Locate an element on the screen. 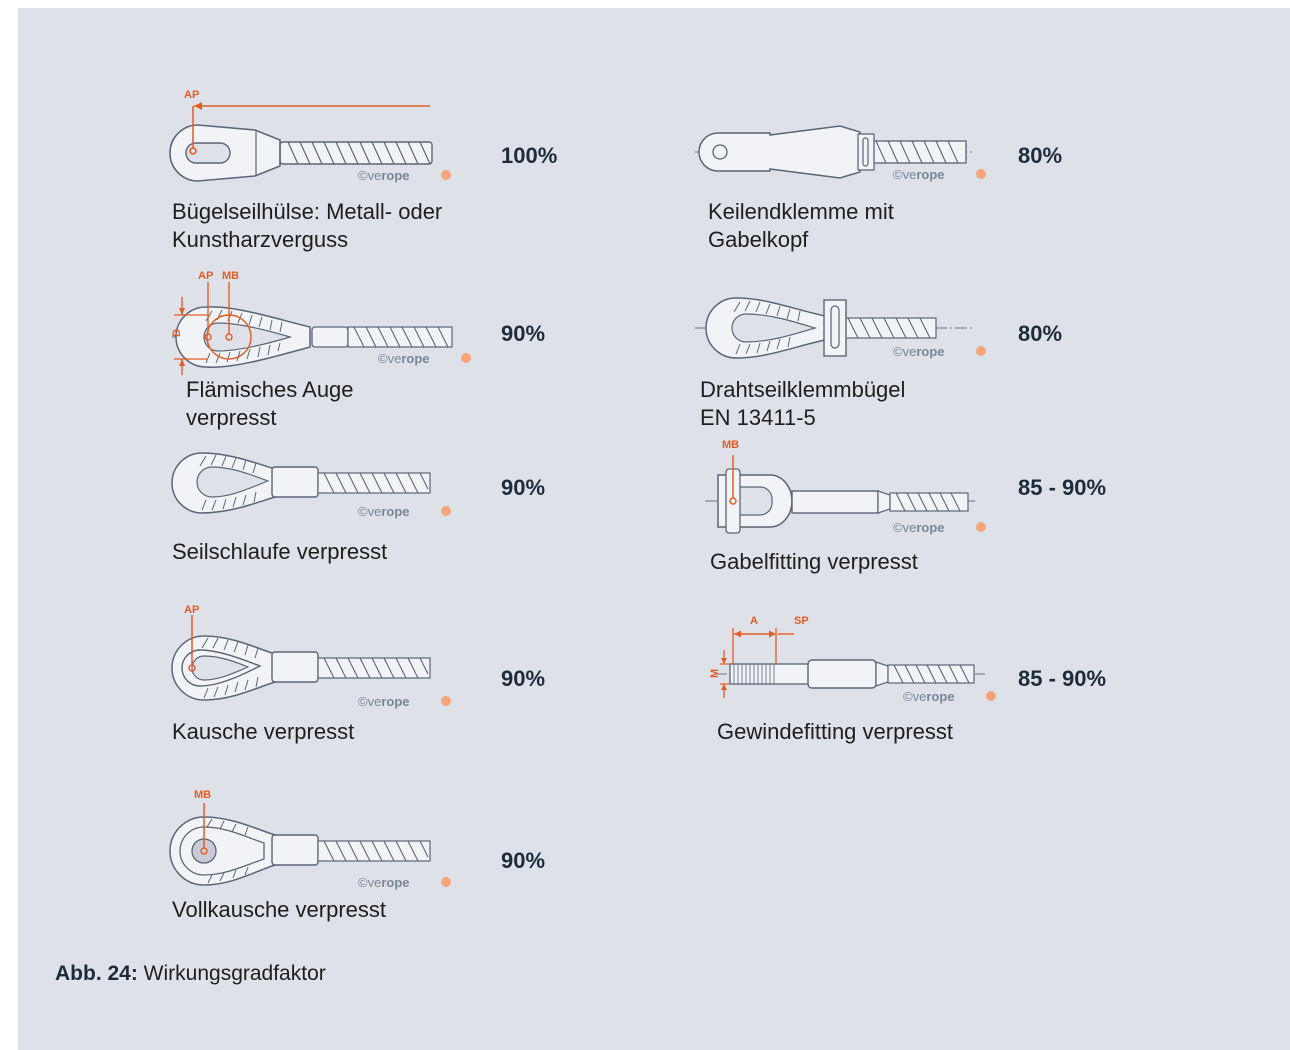 The width and height of the screenshot is (1290, 1050). item-label-wedge-clamp: Keilendklemme mit Gabelkopf is located at coordinates (801, 225).